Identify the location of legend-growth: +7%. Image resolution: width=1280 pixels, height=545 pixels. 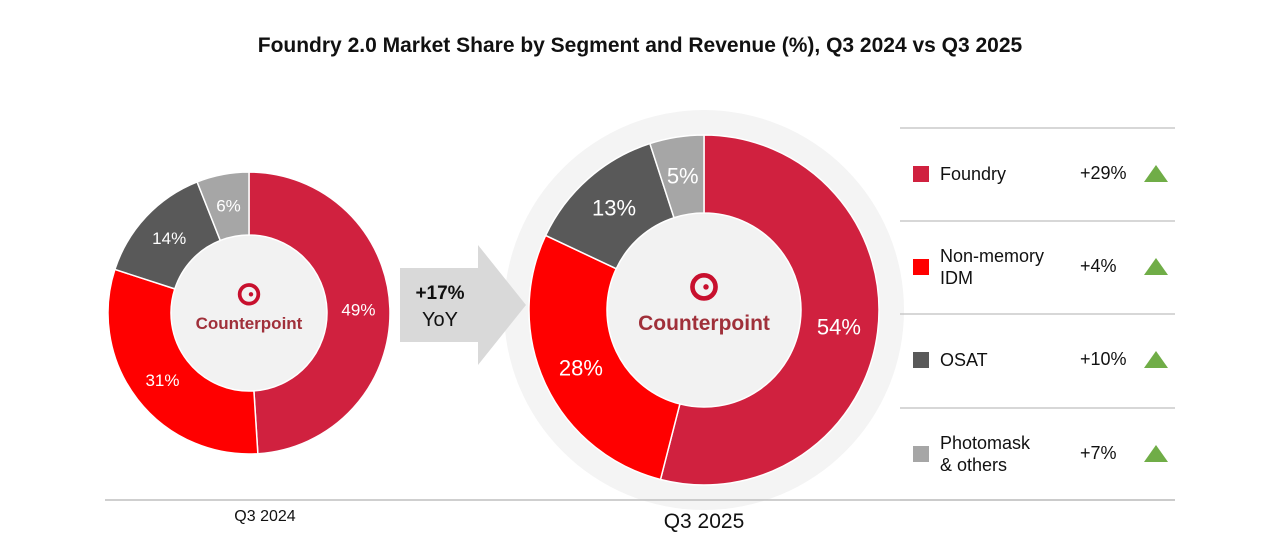
(1098, 453).